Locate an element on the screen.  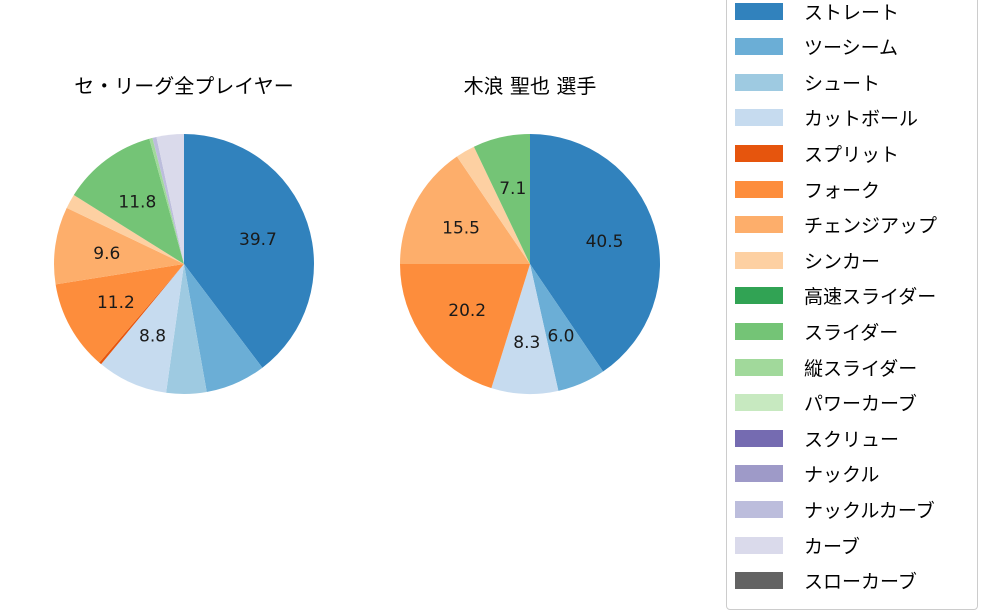
legend-item: チェンジアップ is located at coordinates (836, 225).